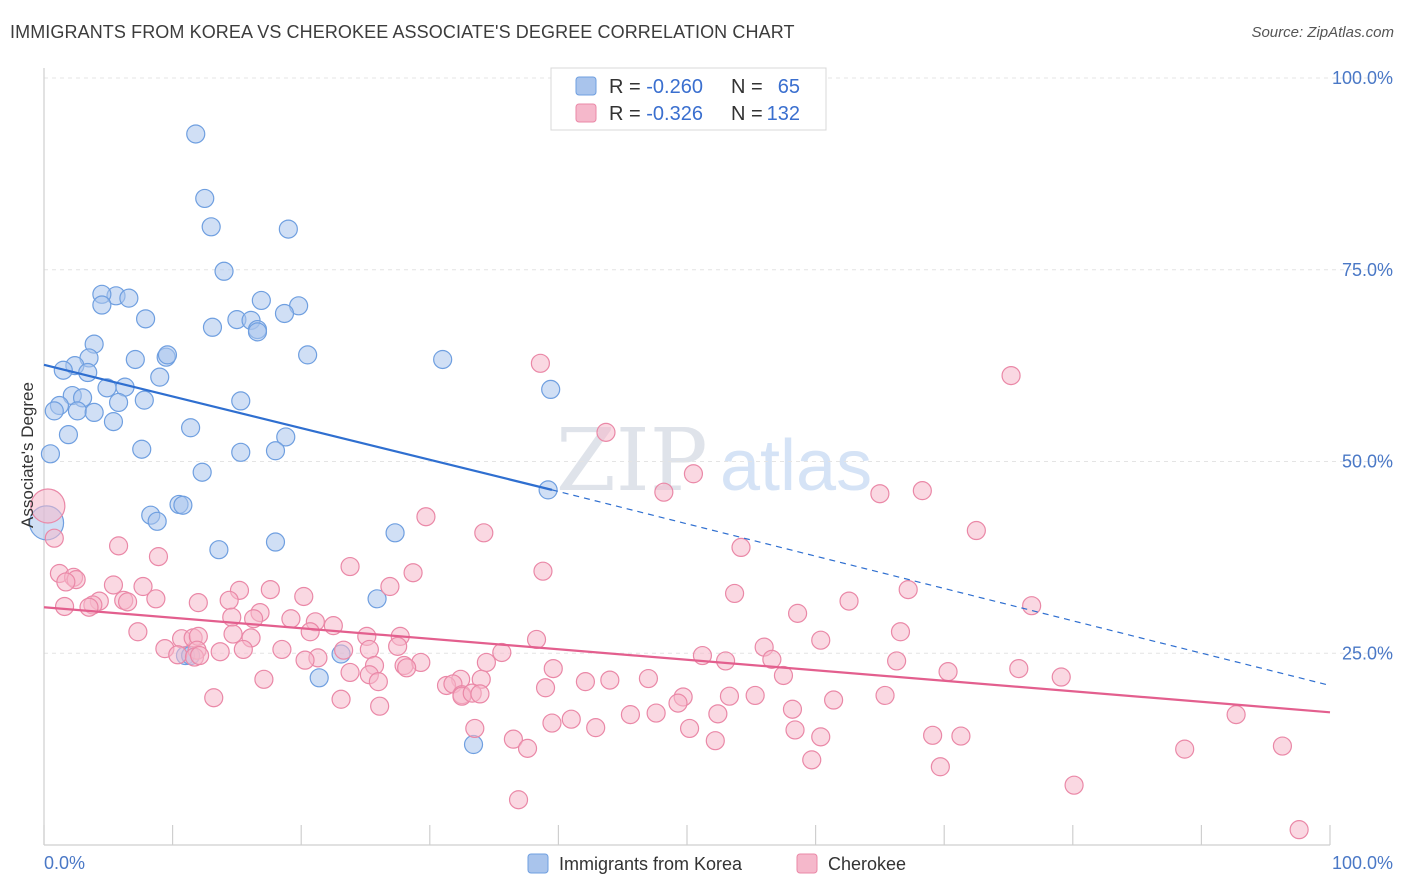 This screenshot has height=892, width=1406. Describe the element at coordinates (651, 864) in the screenshot. I see `legend-bottom-label-korea: Immigrants from Korea` at that location.